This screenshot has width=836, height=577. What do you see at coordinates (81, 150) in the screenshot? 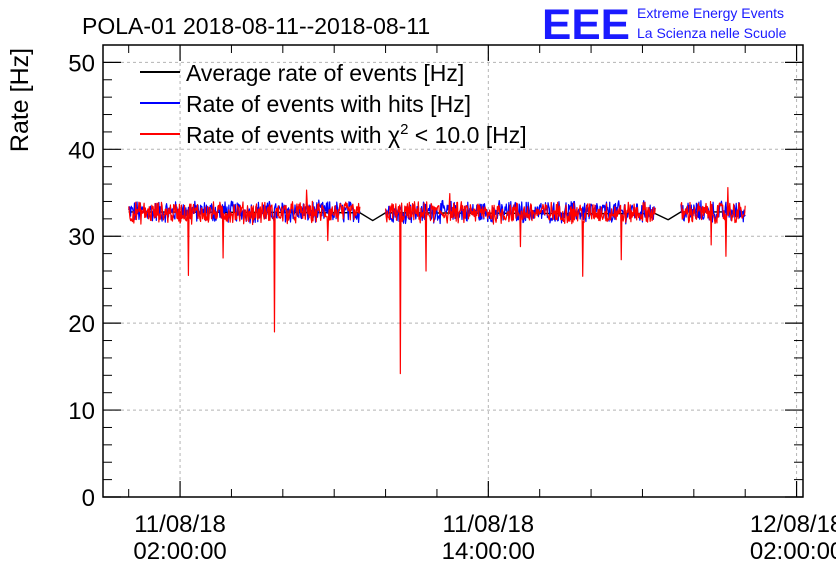
I see `y-tick-label: 40` at bounding box center [81, 150].